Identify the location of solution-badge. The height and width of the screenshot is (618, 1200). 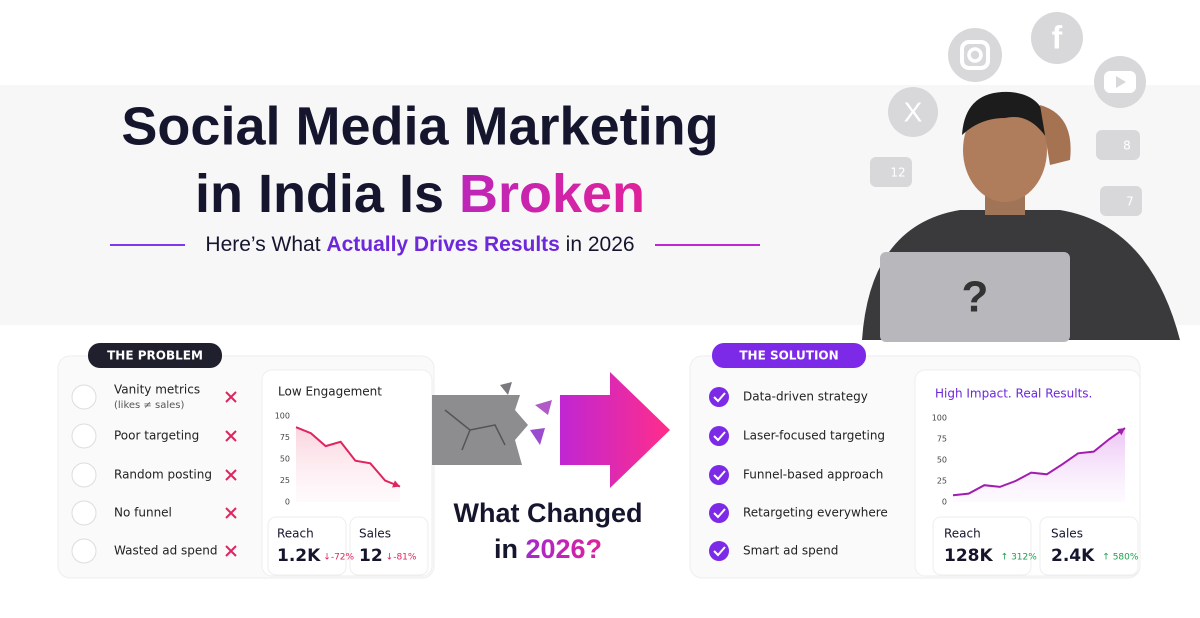
(789, 355).